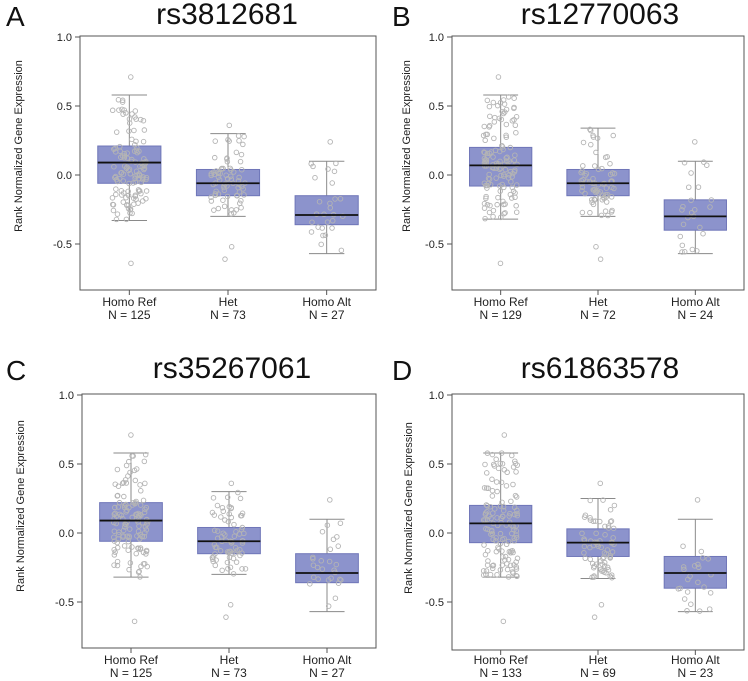 This screenshot has width=748, height=681. I want to click on box-homo-ref, so click(501, 528).